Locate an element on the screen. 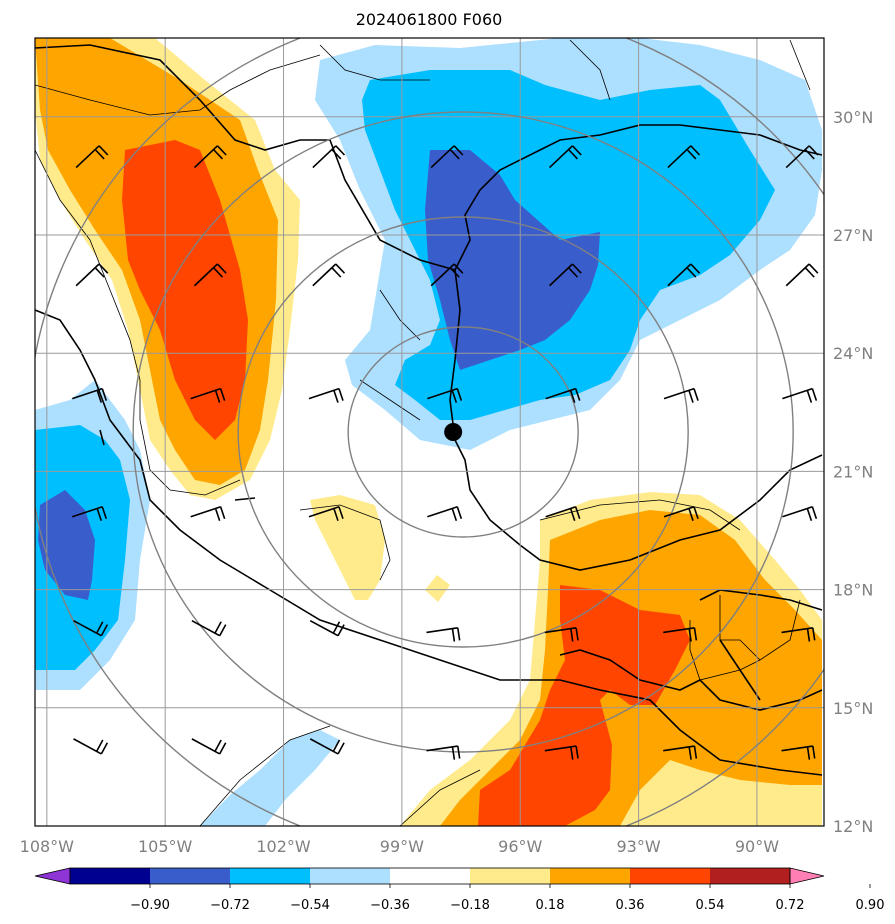 Image resolution: width=895 pixels, height=924 pixels. colorbar-under-extension is located at coordinates (52, 876).